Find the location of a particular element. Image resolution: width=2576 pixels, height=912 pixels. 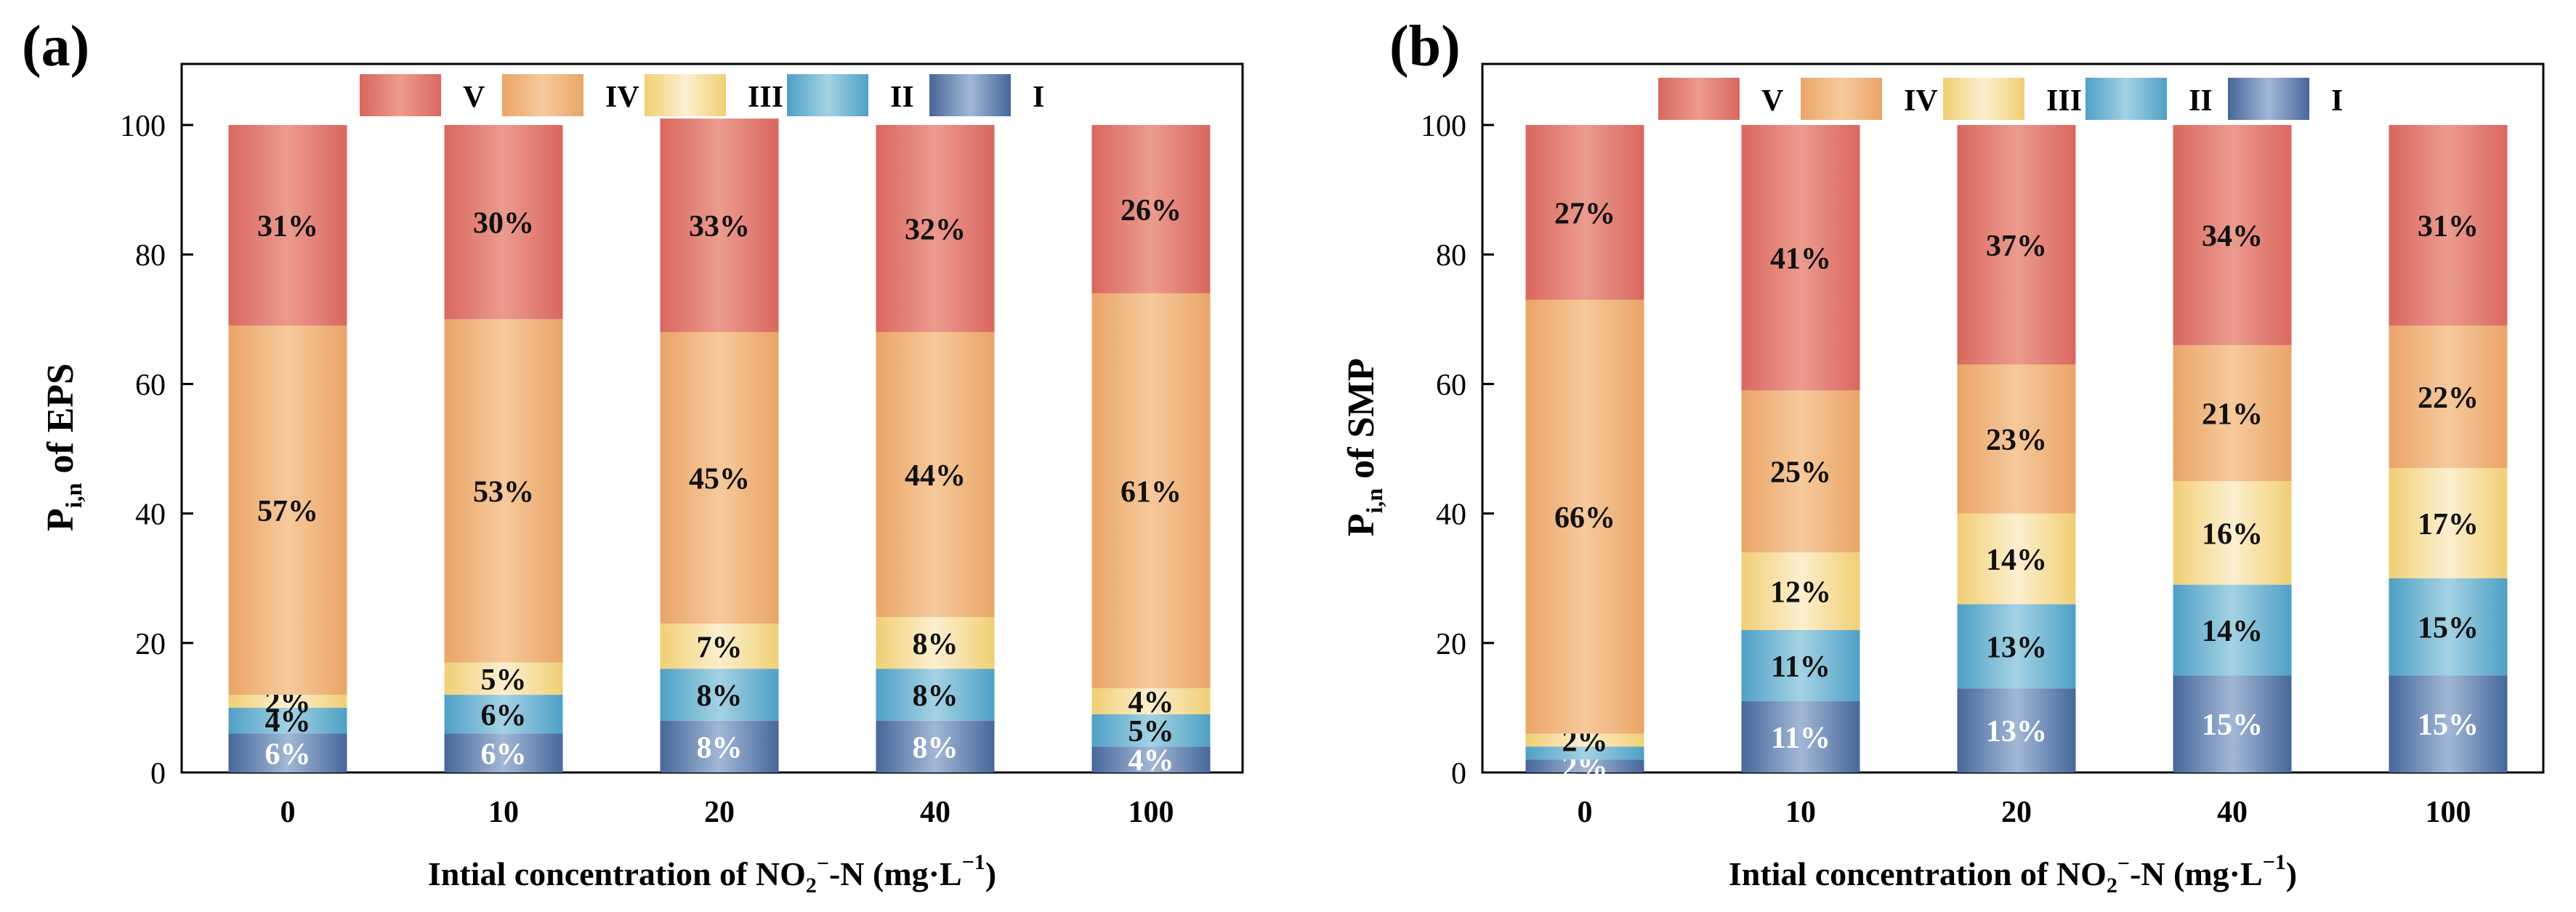

data-label-V: 30% is located at coordinates (504, 224).